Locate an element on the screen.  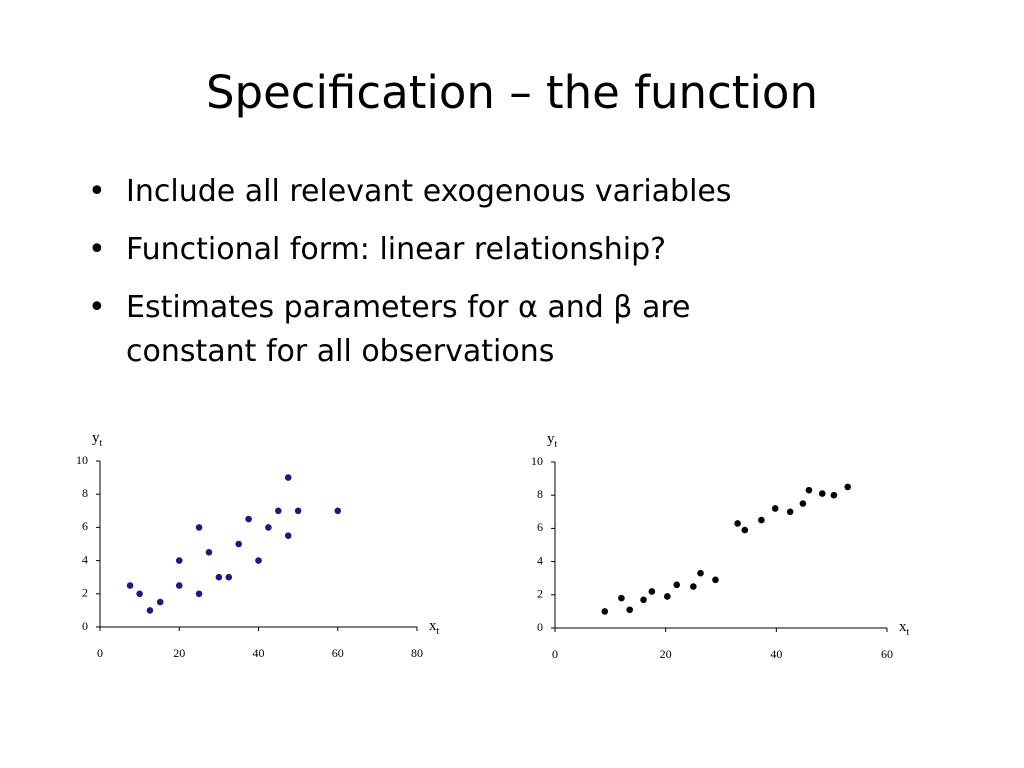
bullet-text: constant for all observations is located at coordinates (340, 351).